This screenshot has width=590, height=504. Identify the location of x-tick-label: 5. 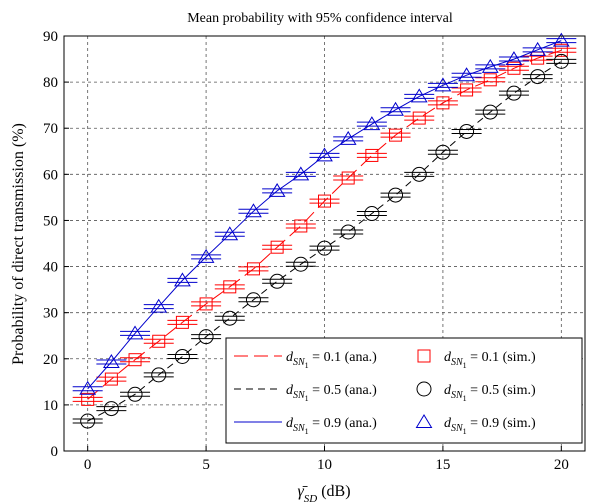
(206, 465).